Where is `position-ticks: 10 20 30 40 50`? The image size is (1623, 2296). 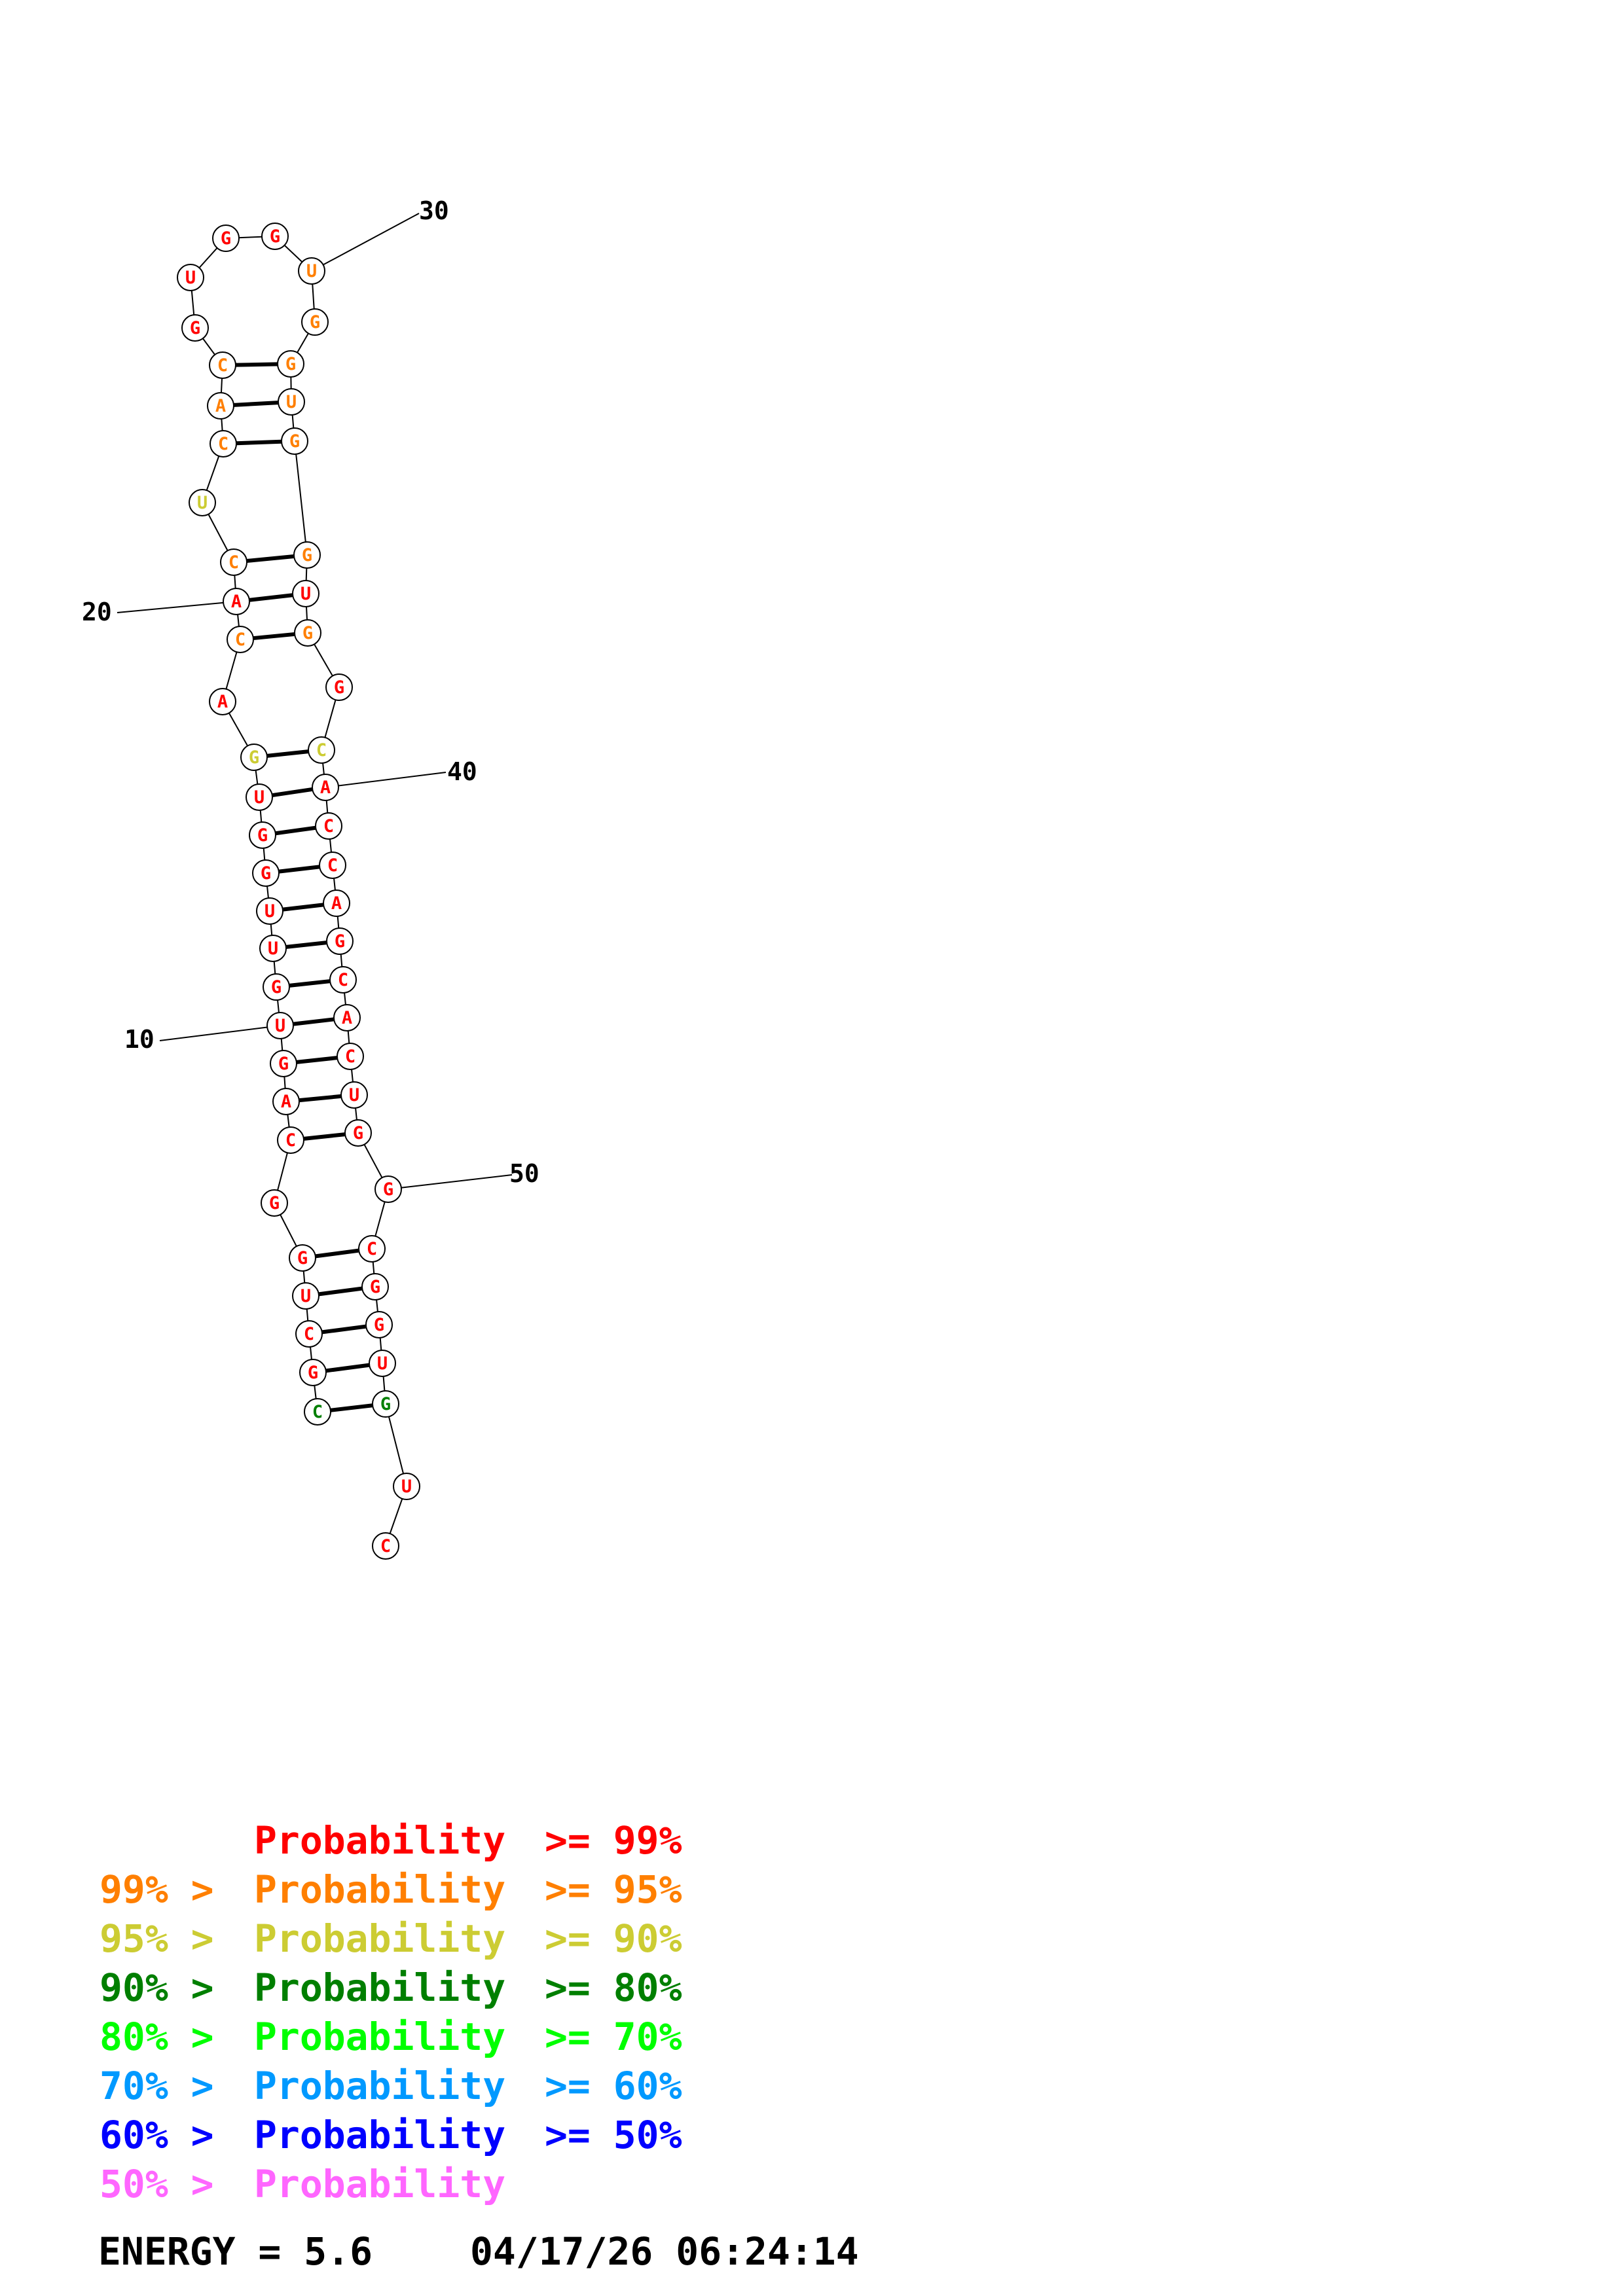 position-ticks: 10 20 30 40 50 is located at coordinates (310, 693).